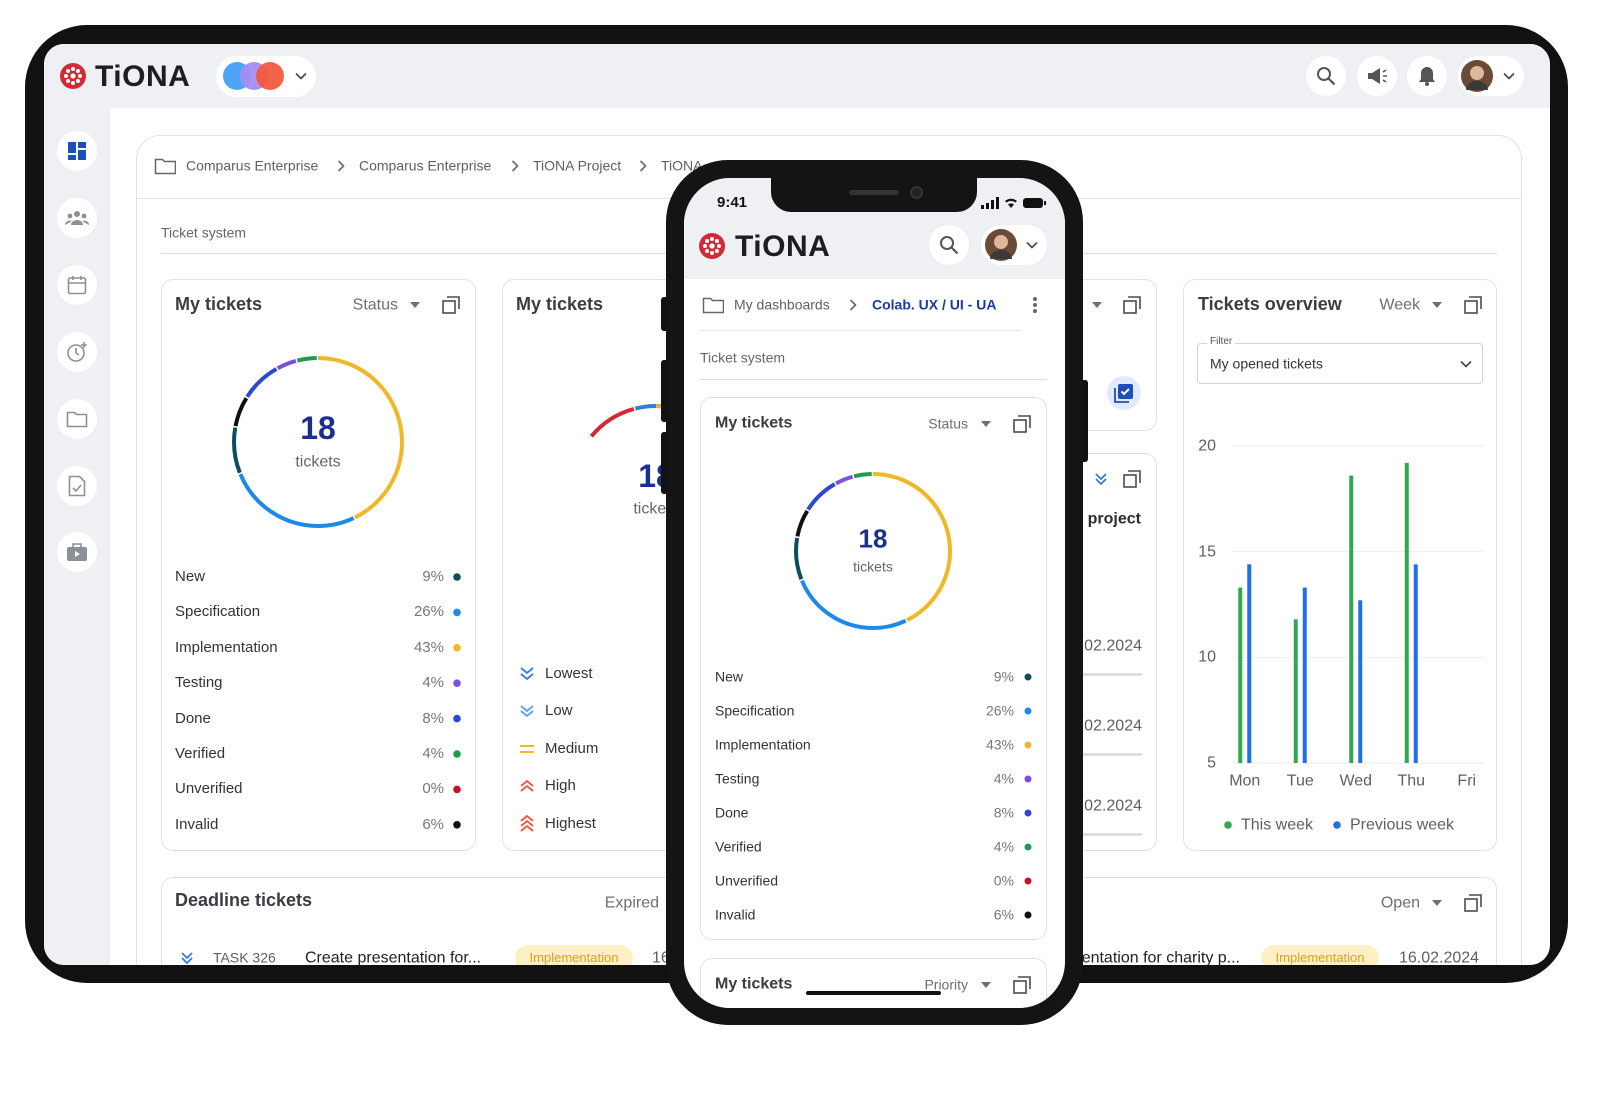  Describe the element at coordinates (1377, 76) in the screenshot. I see `announce-icon` at that location.